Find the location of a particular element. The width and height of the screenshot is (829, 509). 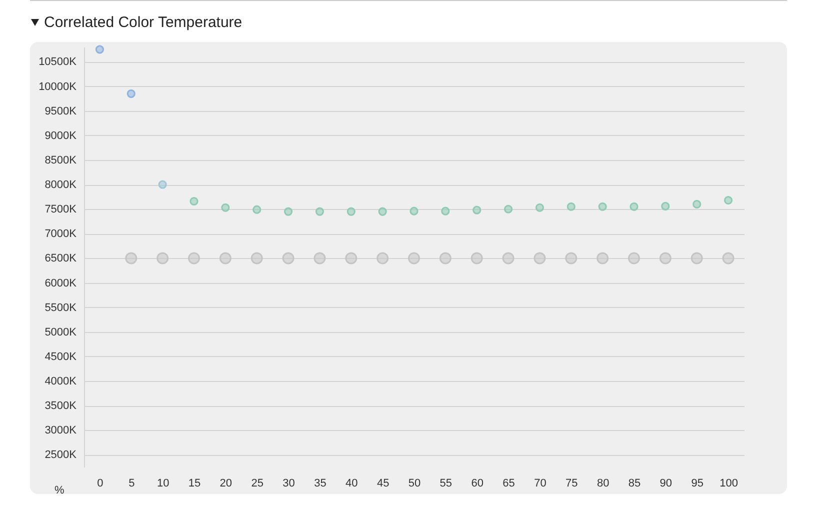

y-tick-label: 7000K is located at coordinates (61, 234).